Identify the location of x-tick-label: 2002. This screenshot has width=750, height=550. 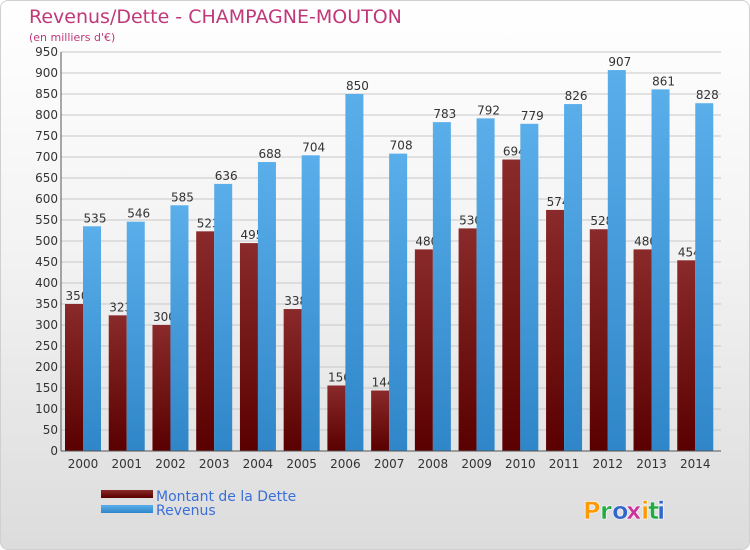
(170, 464).